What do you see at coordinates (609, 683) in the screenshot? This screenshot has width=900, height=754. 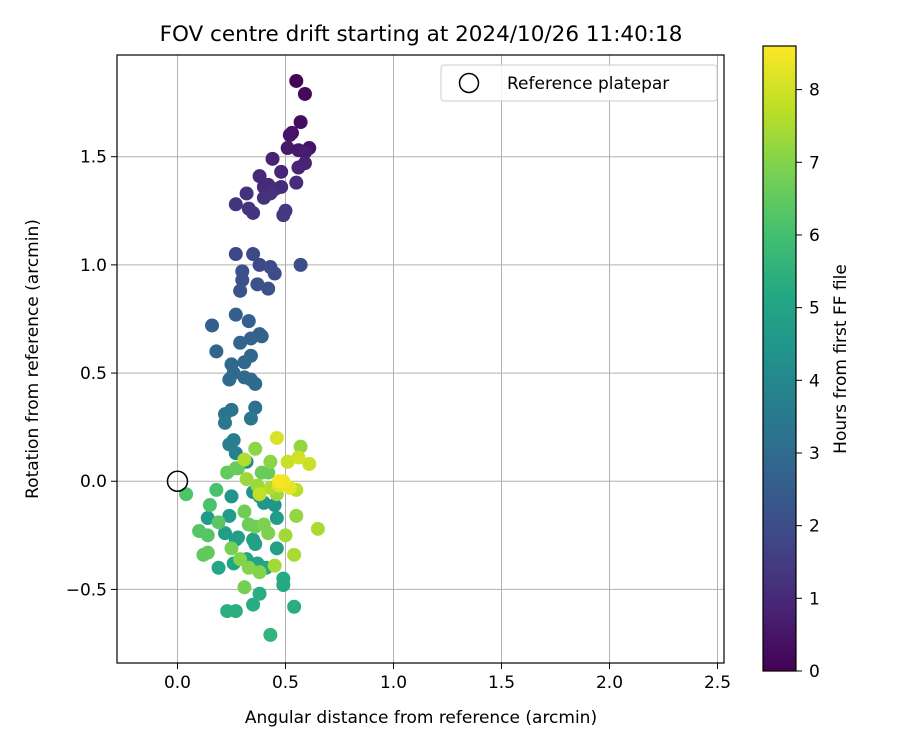 I see `x-tick-label: 2.0` at bounding box center [609, 683].